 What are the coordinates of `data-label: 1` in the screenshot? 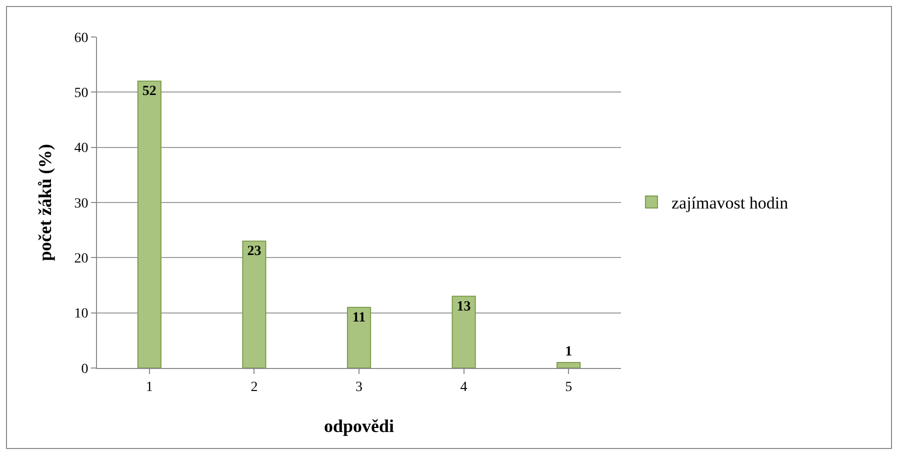 It's located at (568, 352).